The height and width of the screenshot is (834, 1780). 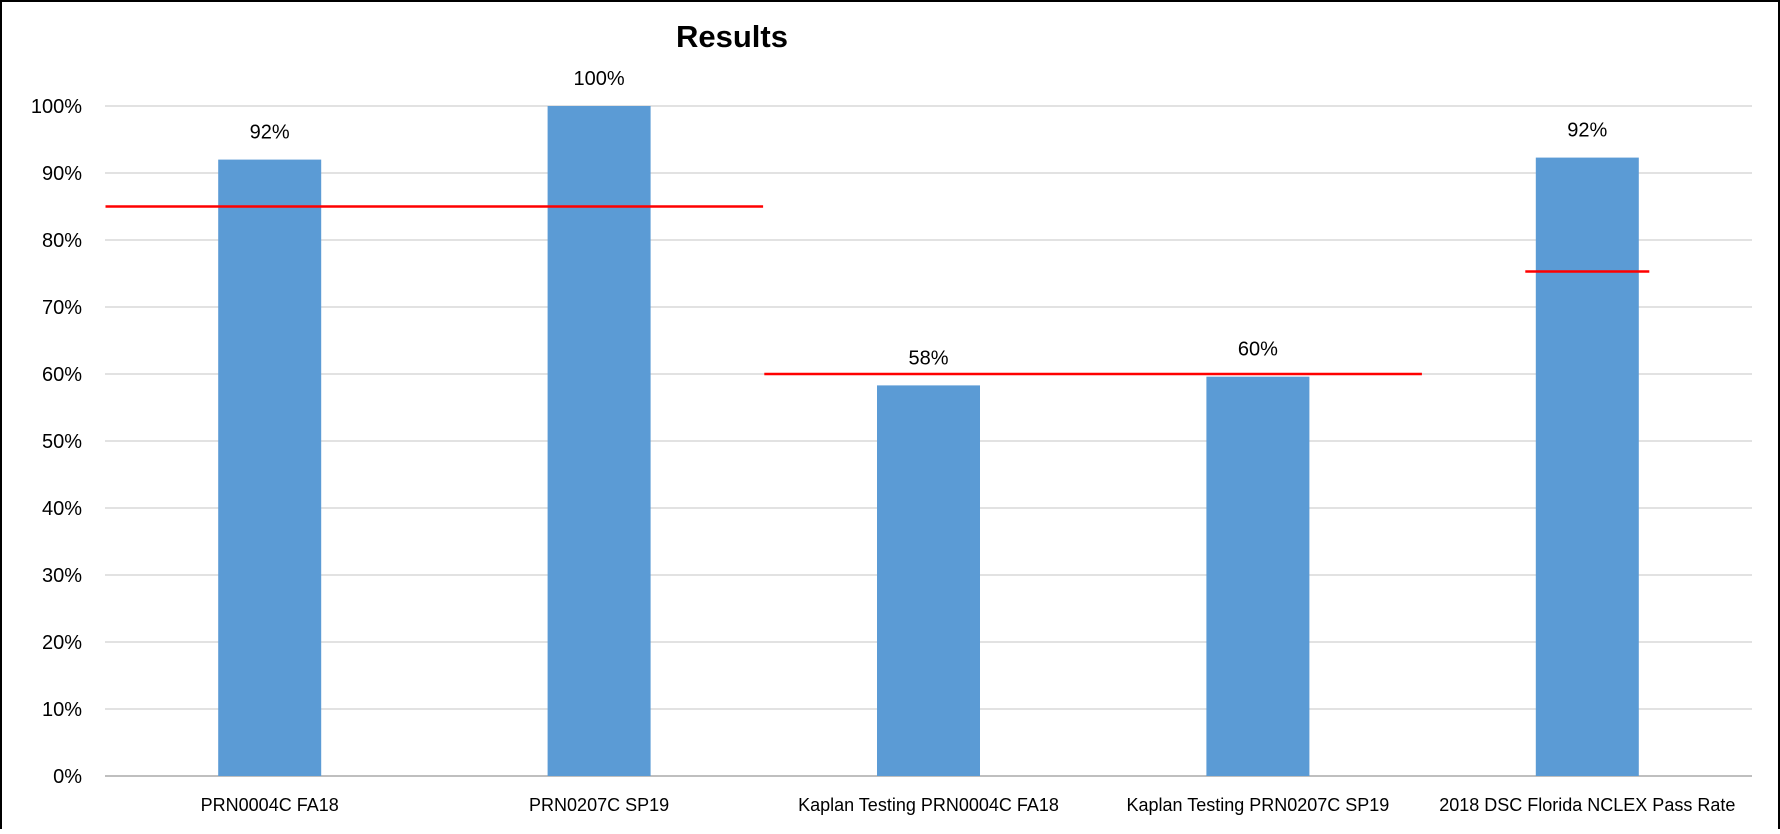 I want to click on y-tick-label: 60%, so click(x=62, y=375).